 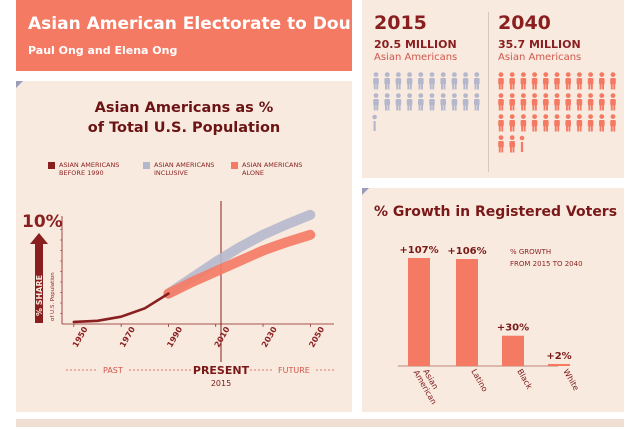 What do you see at coordinates (253, 173) in the screenshot?
I see `legend-line2: ALONE` at bounding box center [253, 173].